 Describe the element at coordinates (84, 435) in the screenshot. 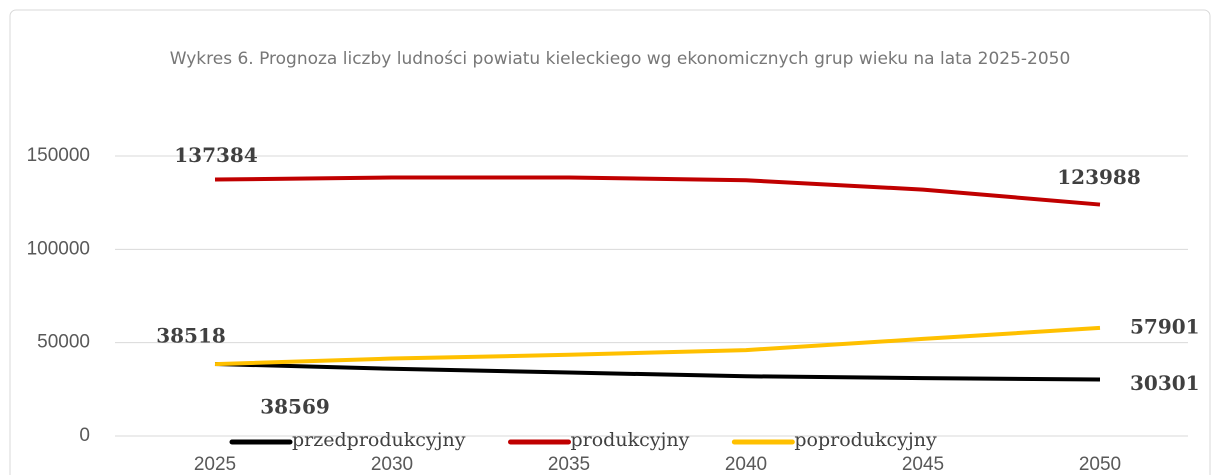

I see `y-tick-label: 0` at that location.